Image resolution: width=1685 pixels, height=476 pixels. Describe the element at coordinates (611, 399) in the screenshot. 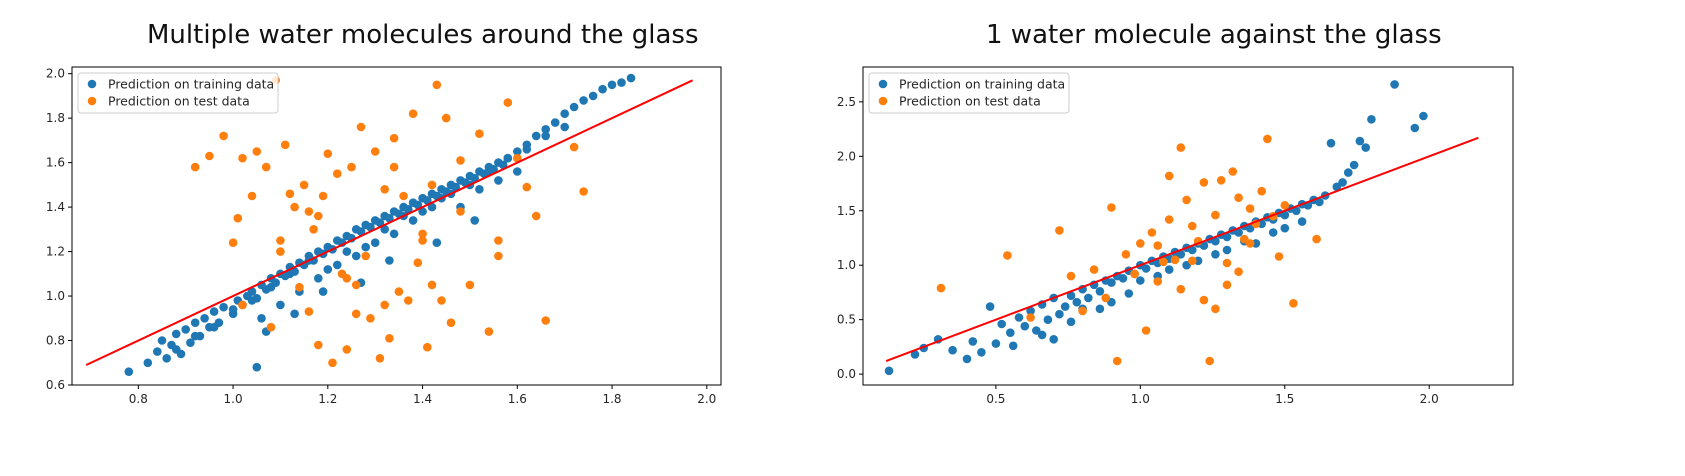

I see `x-tick-label: 1.8` at that location.